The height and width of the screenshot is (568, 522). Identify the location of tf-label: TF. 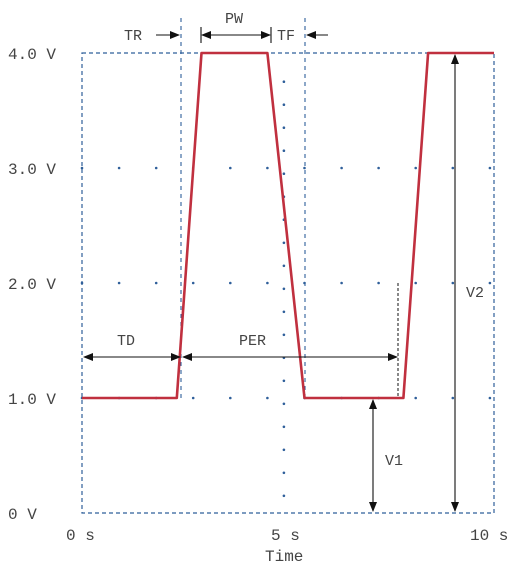
(286, 36).